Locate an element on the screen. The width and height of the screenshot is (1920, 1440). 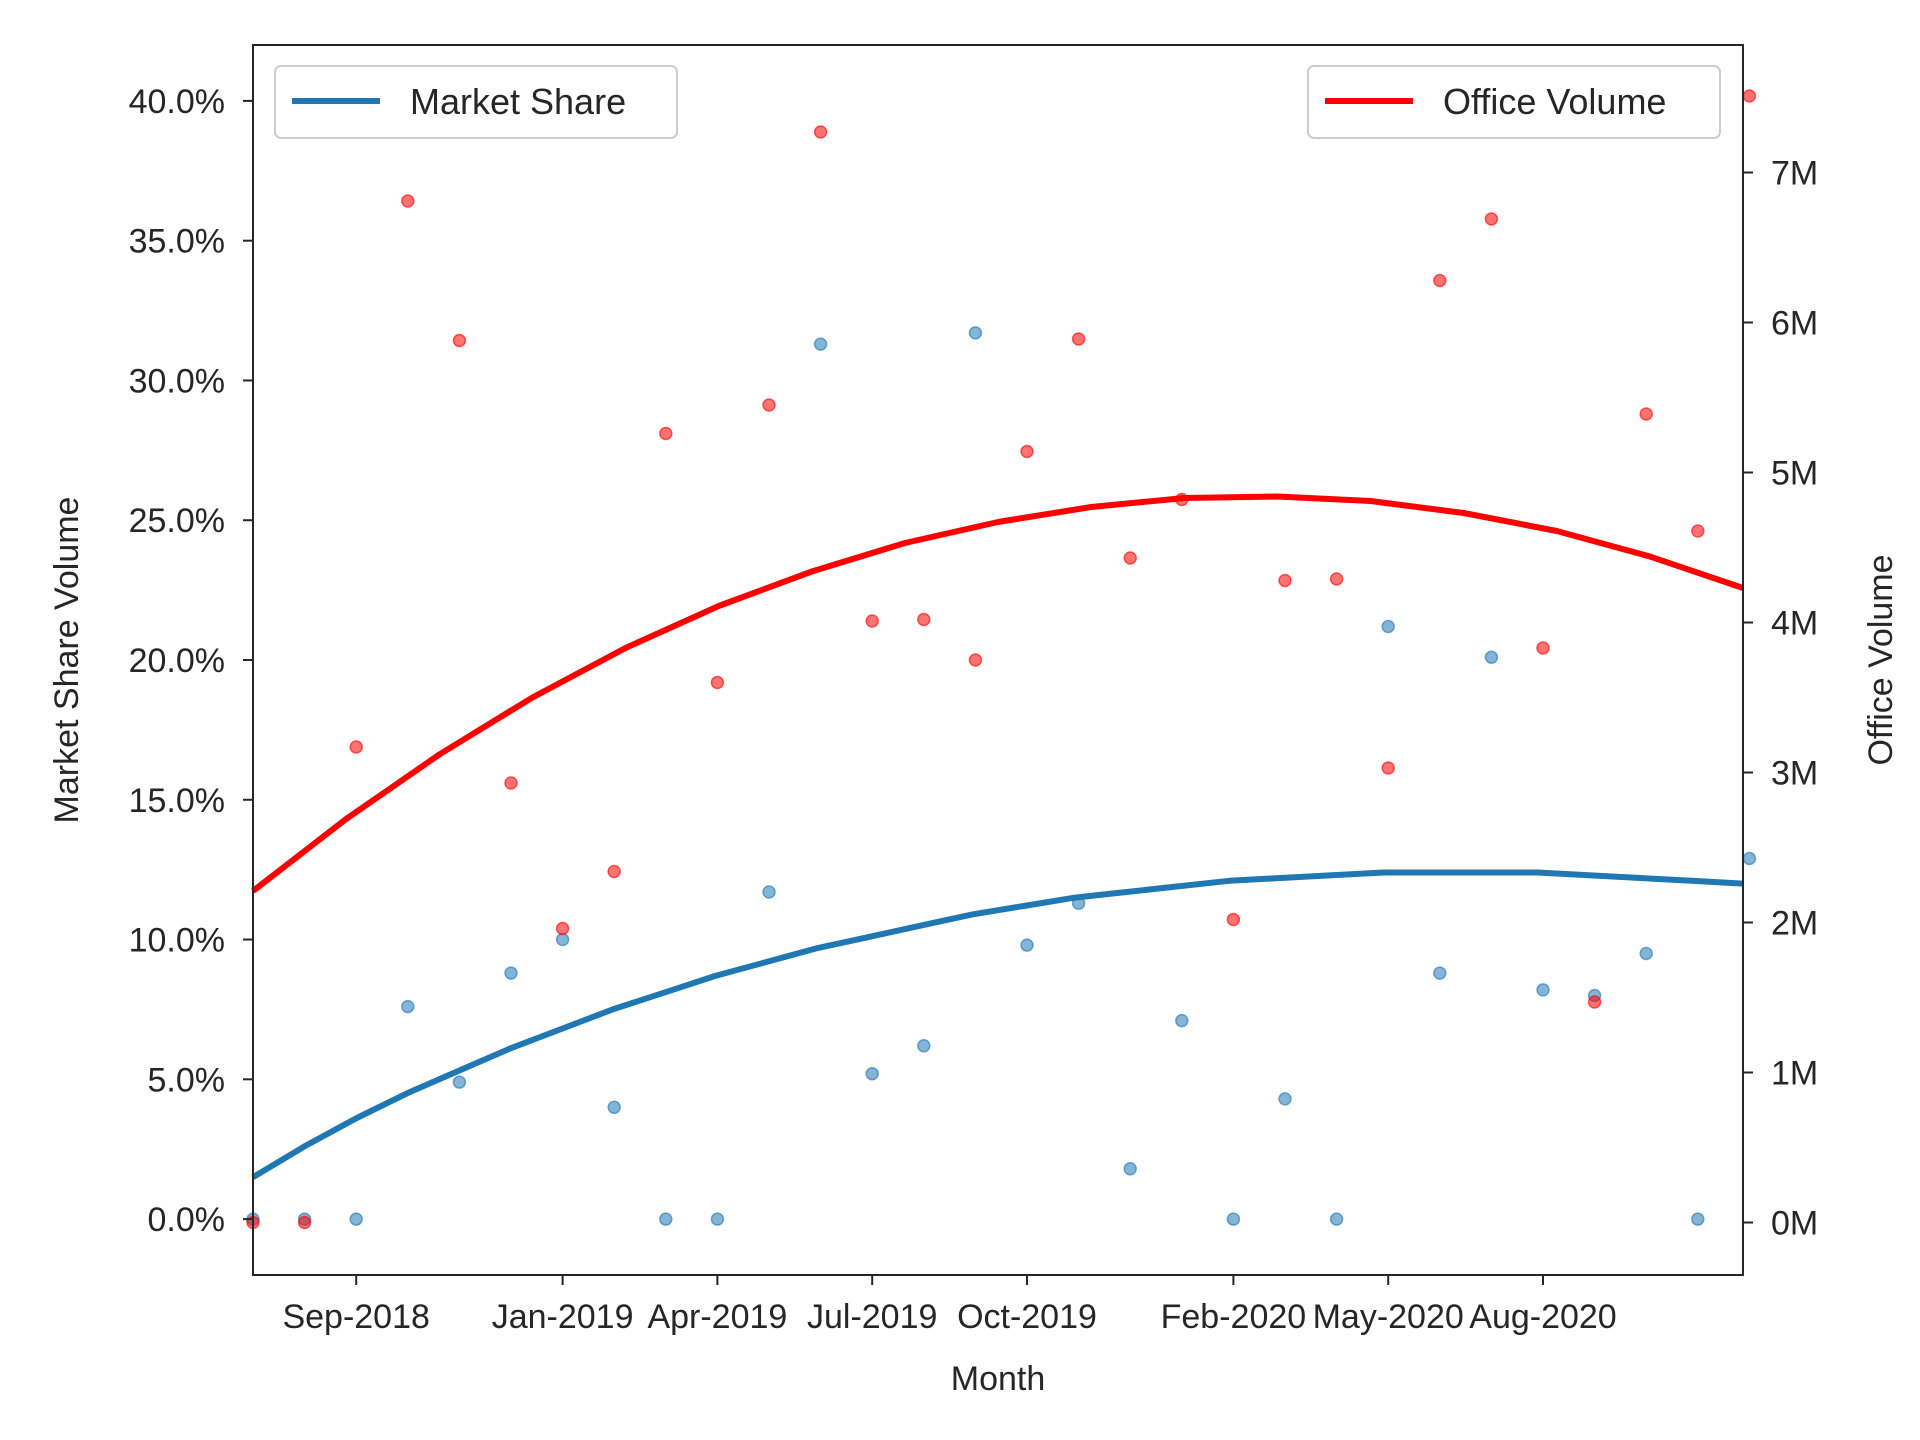
y-left-tick-label: 30.0% is located at coordinates (177, 381).